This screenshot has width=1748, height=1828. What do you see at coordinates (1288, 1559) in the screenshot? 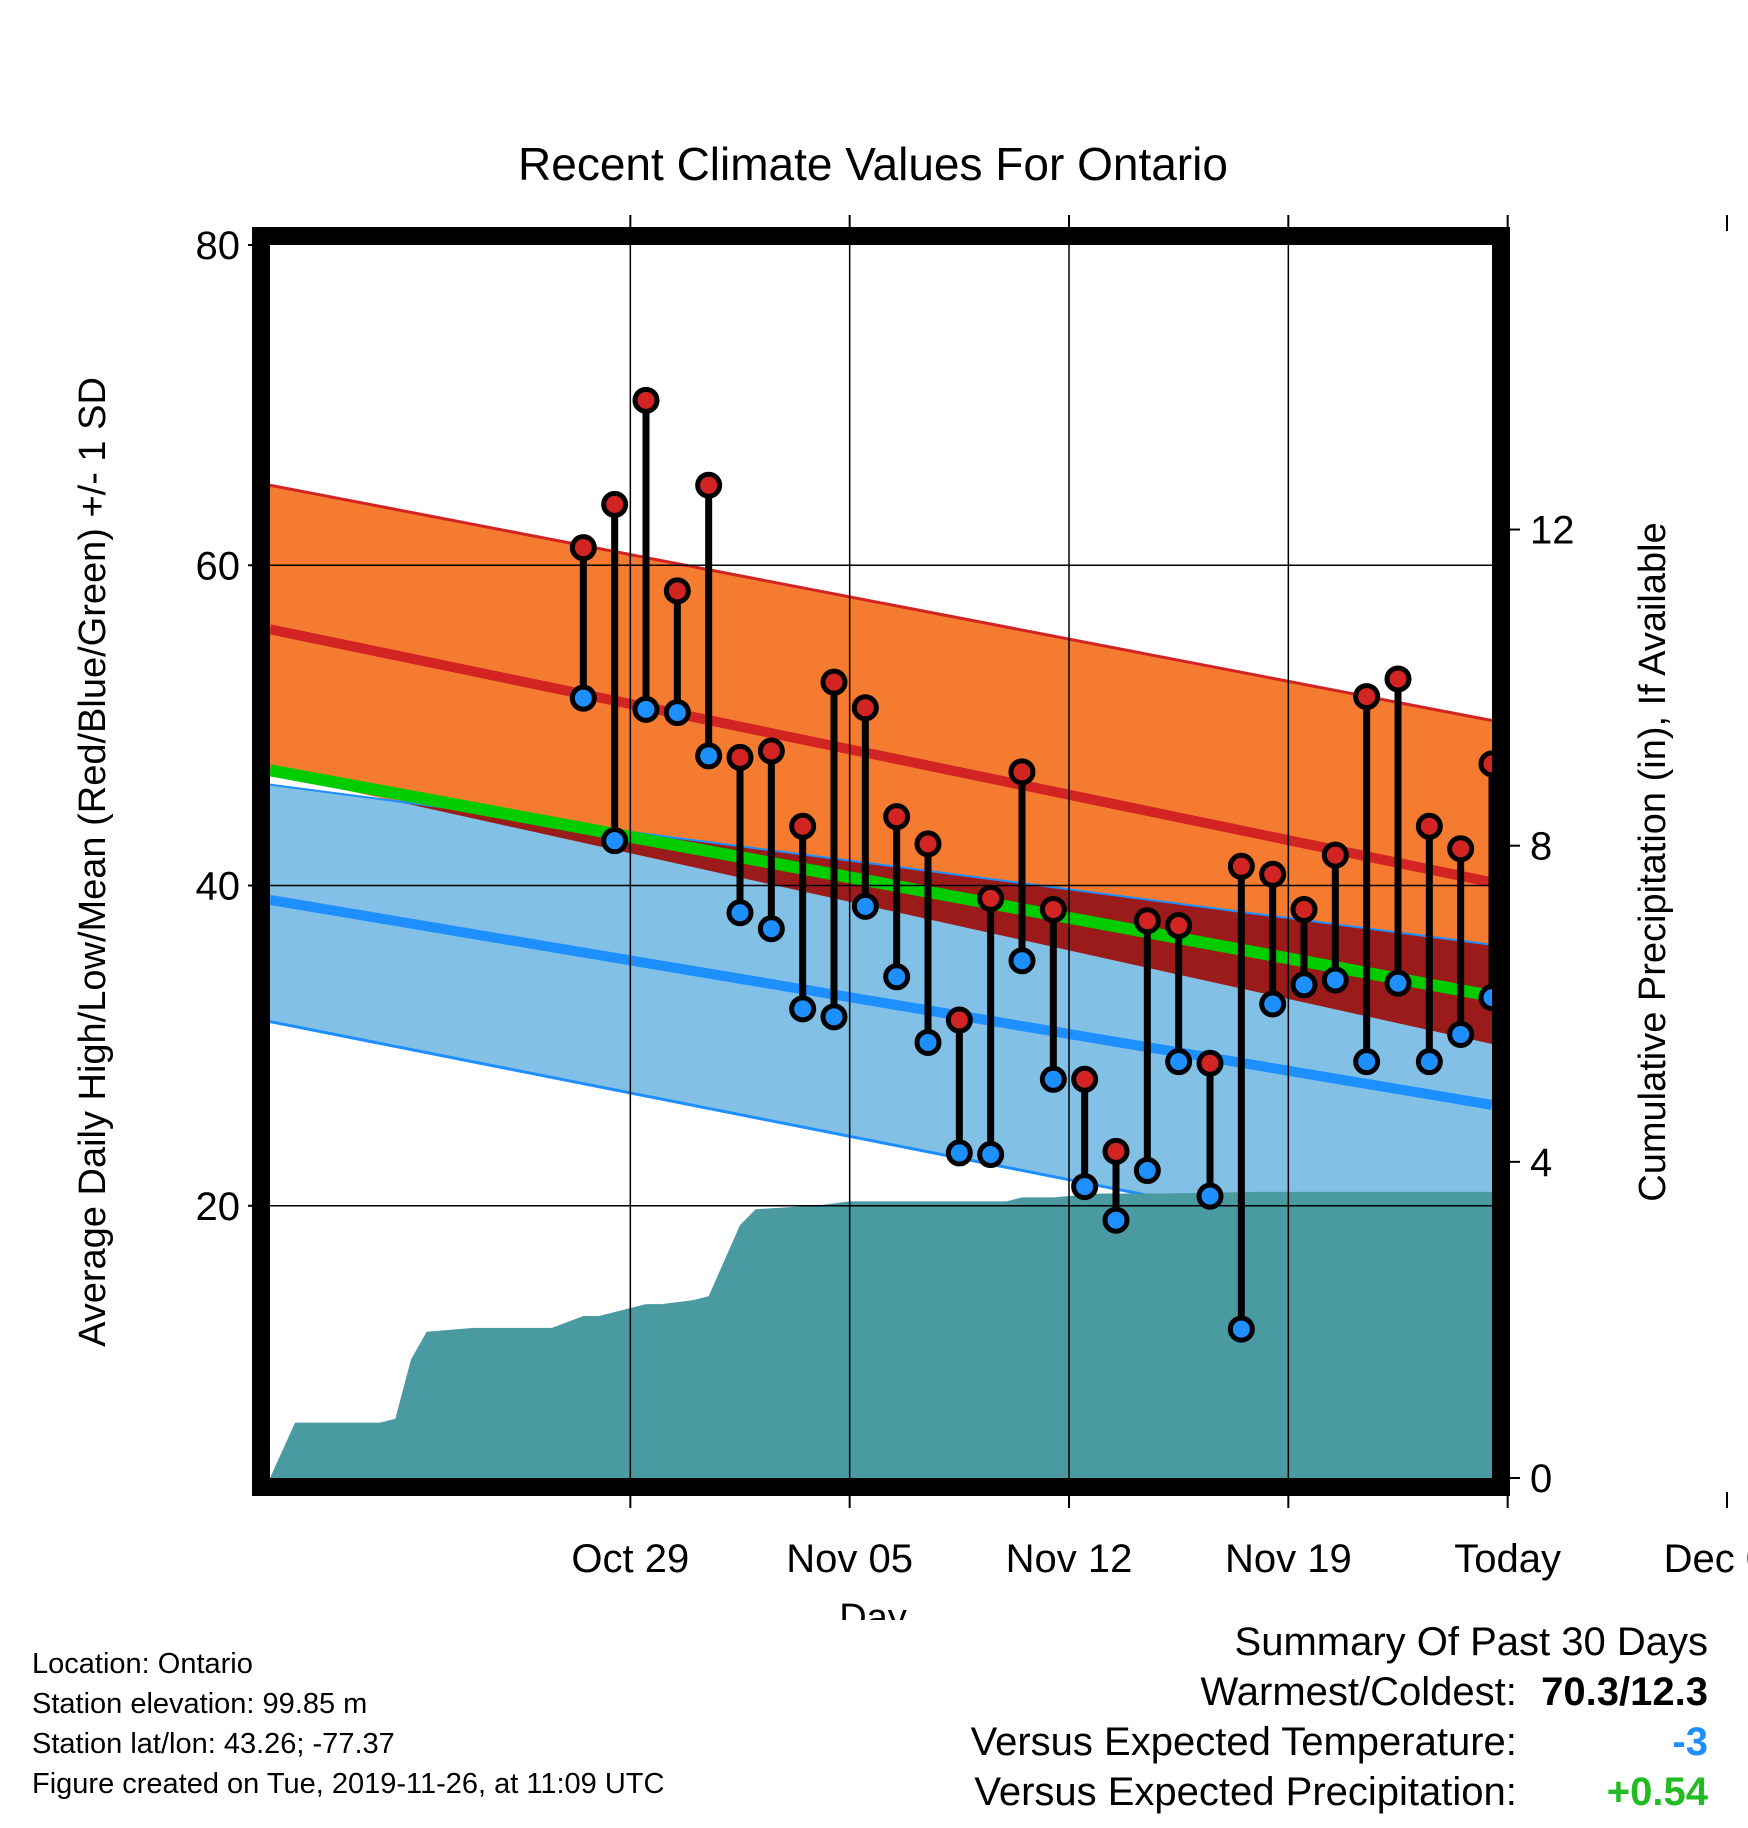
I see `x-tick-label-3: Nov 19` at bounding box center [1288, 1559].